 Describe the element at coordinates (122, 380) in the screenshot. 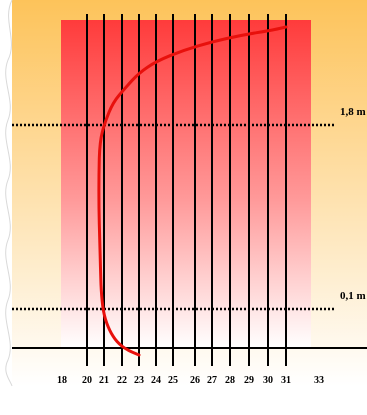

I see `x-tick-label: 22` at that location.